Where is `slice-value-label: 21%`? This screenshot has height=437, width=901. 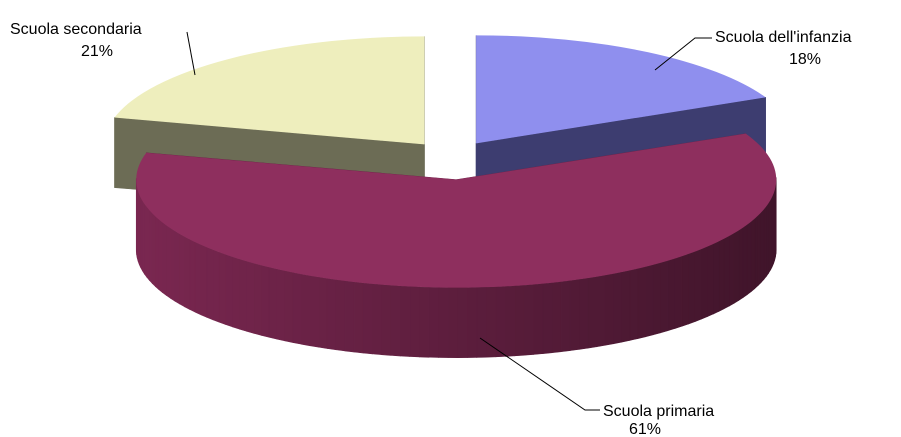 slice-value-label: 21% is located at coordinates (97, 51).